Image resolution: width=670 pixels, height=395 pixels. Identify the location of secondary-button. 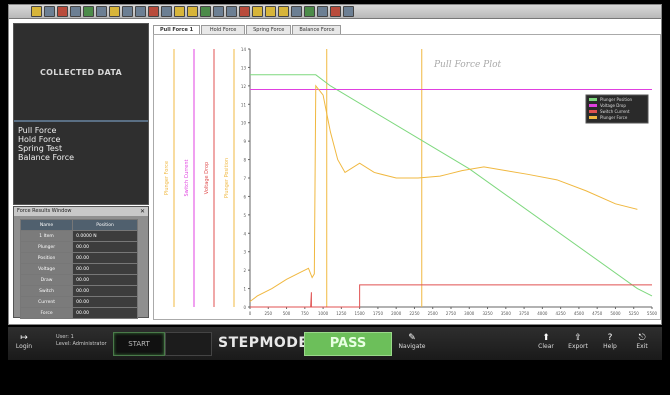
(188, 344).